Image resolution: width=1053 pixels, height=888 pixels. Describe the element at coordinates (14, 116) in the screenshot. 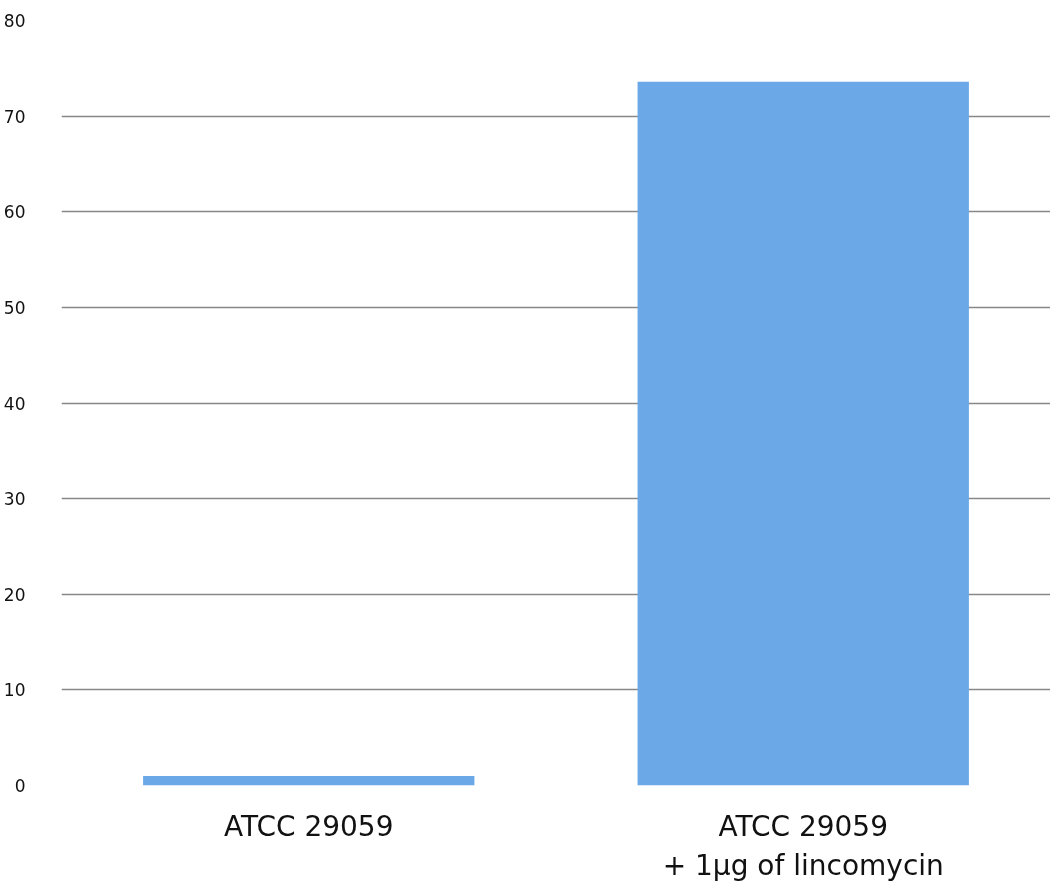

I see `y-tick-label: 70` at that location.